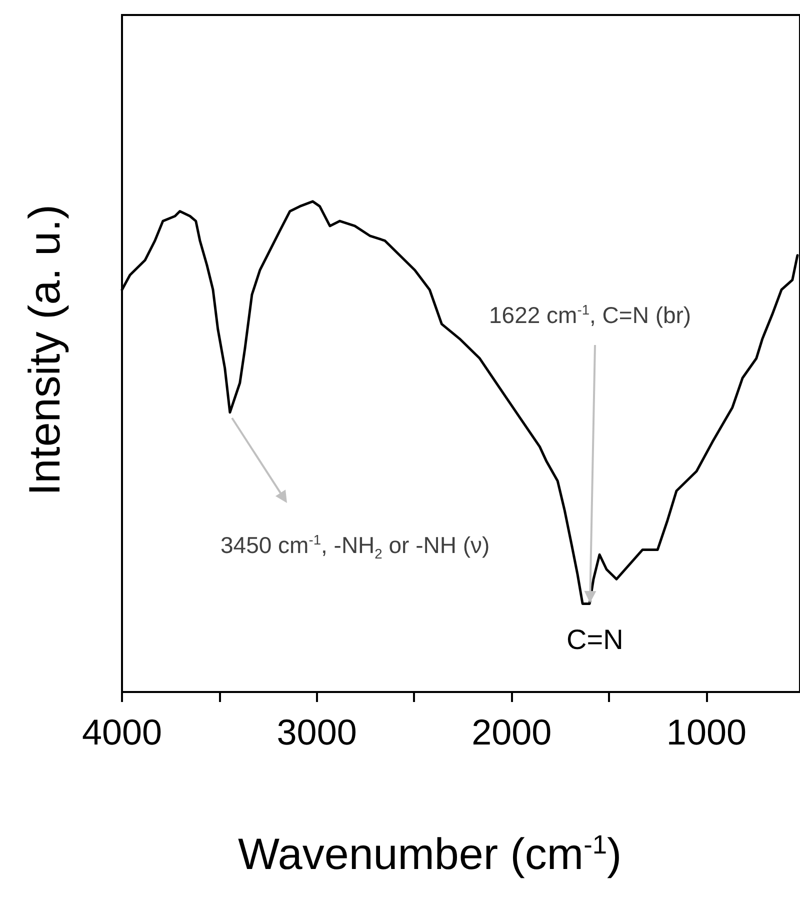 The image size is (800, 898). What do you see at coordinates (45, 350) in the screenshot?
I see `y-axis-title: Intensity (a. u.)` at bounding box center [45, 350].